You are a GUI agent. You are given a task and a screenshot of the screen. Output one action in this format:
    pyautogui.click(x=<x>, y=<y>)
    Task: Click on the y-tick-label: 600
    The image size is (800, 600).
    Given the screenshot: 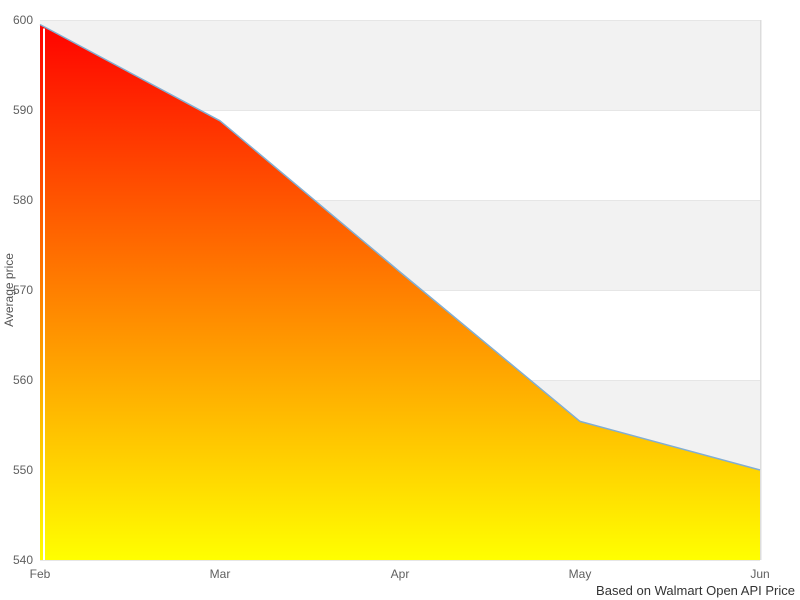 What is the action you would take?
    pyautogui.click(x=23, y=20)
    